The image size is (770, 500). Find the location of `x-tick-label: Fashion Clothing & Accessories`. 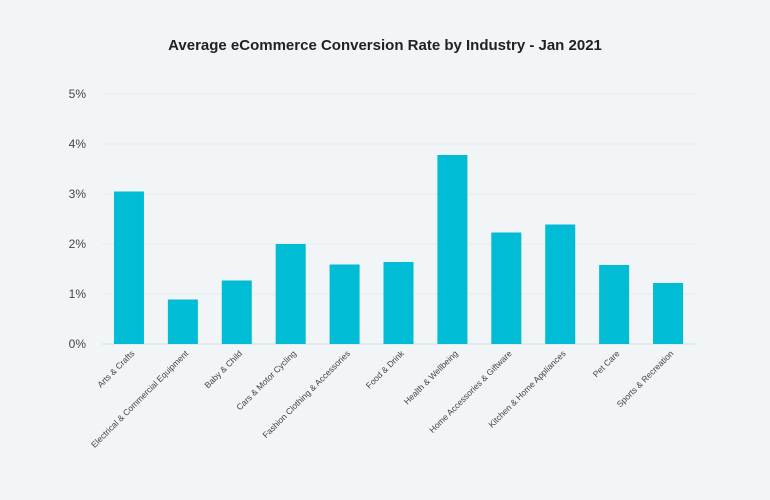

x-tick-label: Fashion Clothing & Accessories is located at coordinates (306, 394).